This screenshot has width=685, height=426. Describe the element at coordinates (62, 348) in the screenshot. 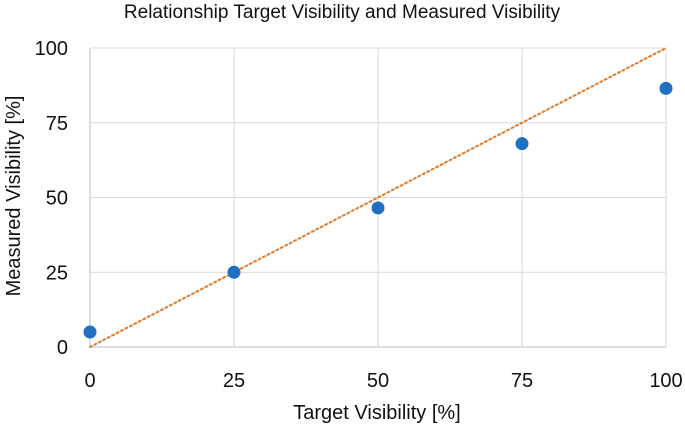

I see `y-tick-label: 0` at that location.